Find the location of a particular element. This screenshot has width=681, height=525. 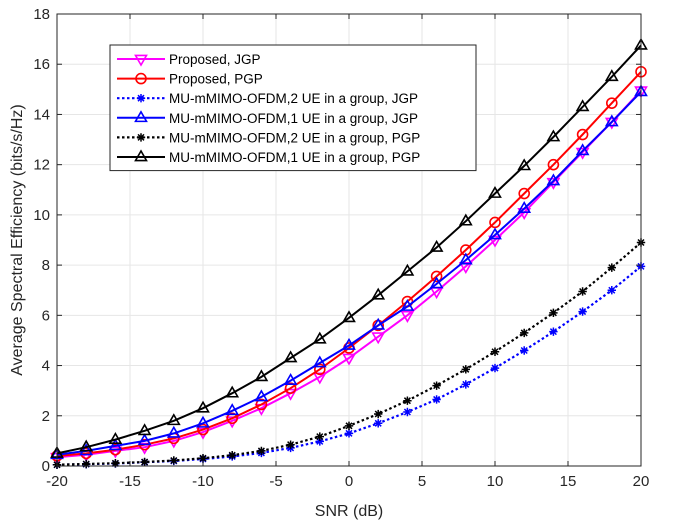

legend-label: Proposed, PGP is located at coordinates (216, 79).